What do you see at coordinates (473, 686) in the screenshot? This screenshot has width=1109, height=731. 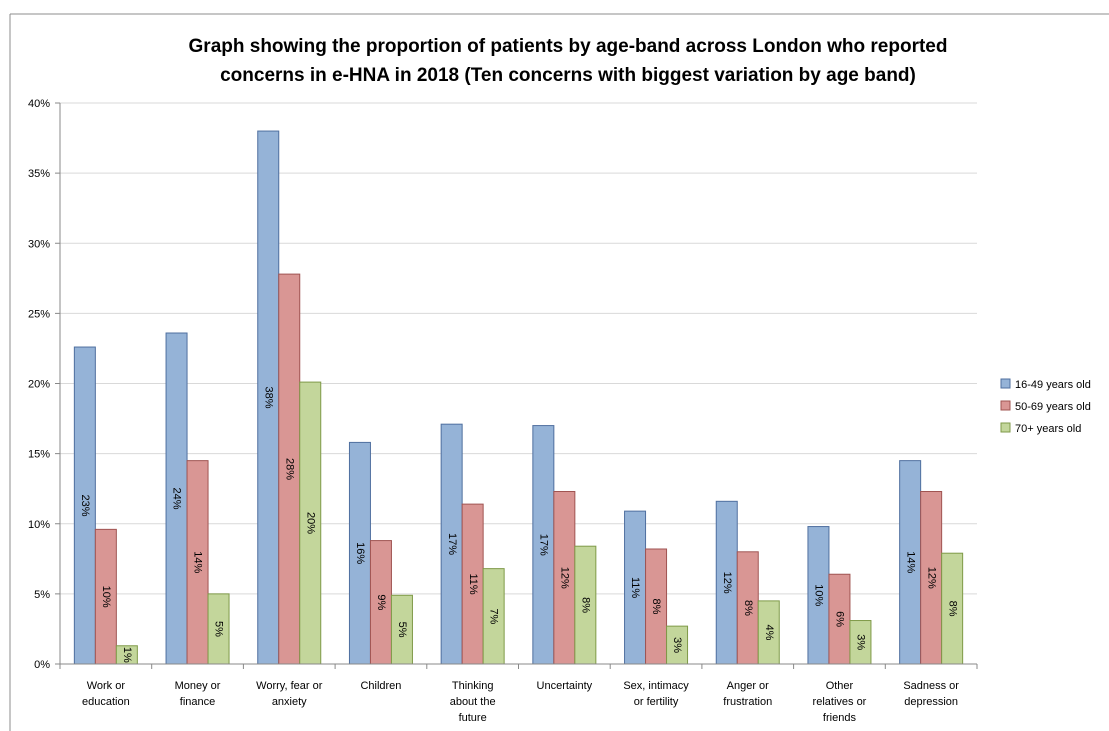 I see `x-category-label: Thinking` at bounding box center [473, 686].